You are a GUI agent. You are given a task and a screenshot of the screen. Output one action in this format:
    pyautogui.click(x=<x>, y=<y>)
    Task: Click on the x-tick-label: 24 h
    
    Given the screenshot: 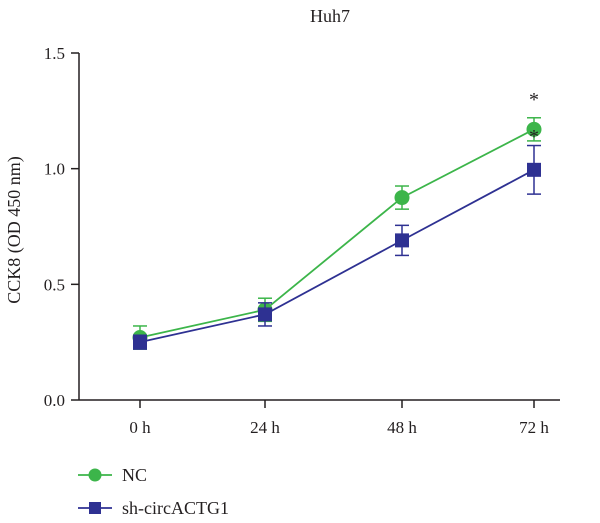 What is the action you would take?
    pyautogui.click(x=265, y=427)
    